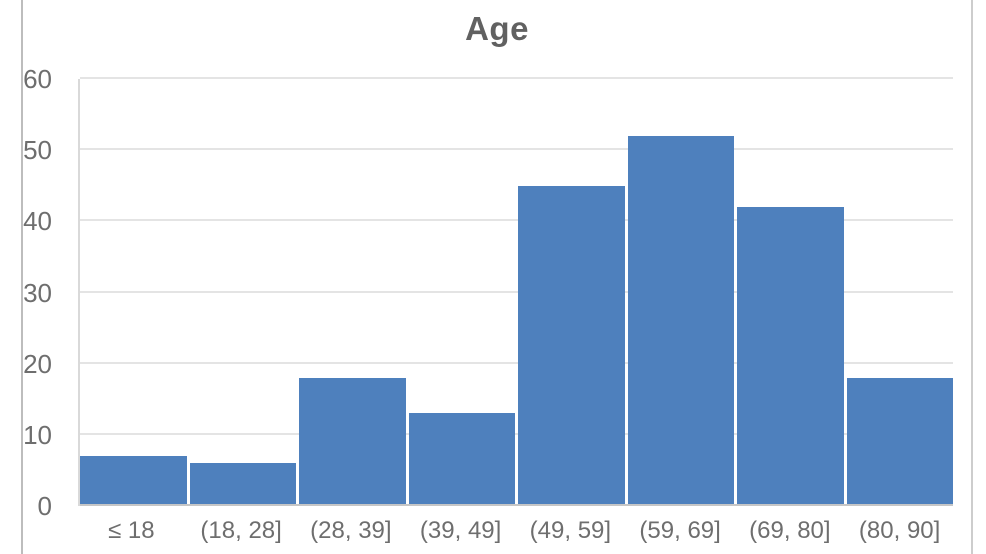  What do you see at coordinates (44, 506) in the screenshot?
I see `y-tick-label-0: 0` at bounding box center [44, 506].